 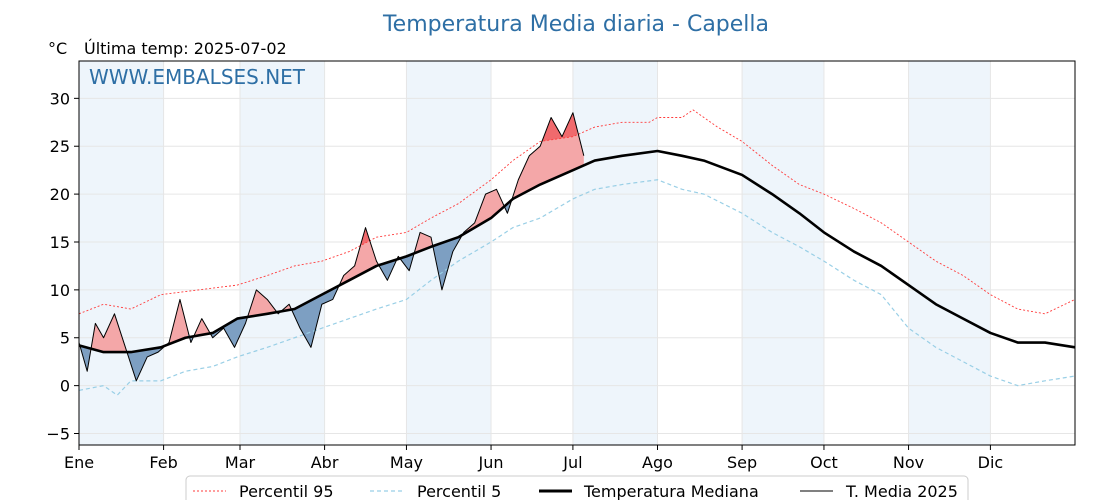 What do you see at coordinates (240, 462) in the screenshot?
I see `x-tick-label: Mar` at bounding box center [240, 462].